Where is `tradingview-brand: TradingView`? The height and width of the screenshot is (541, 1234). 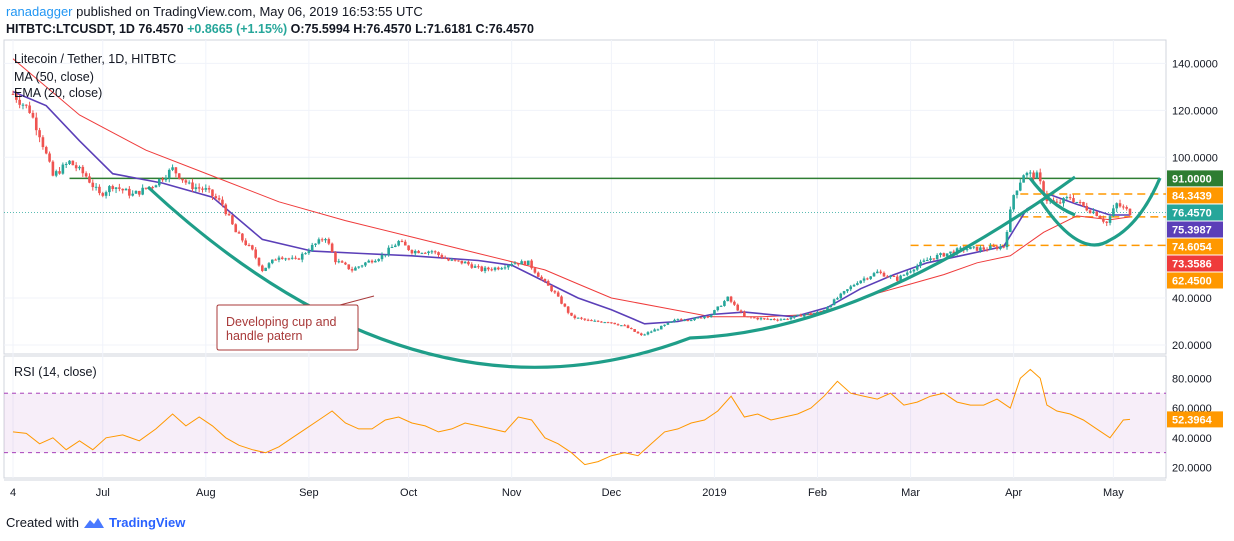 tradingview-brand: TradingView is located at coordinates (147, 522).